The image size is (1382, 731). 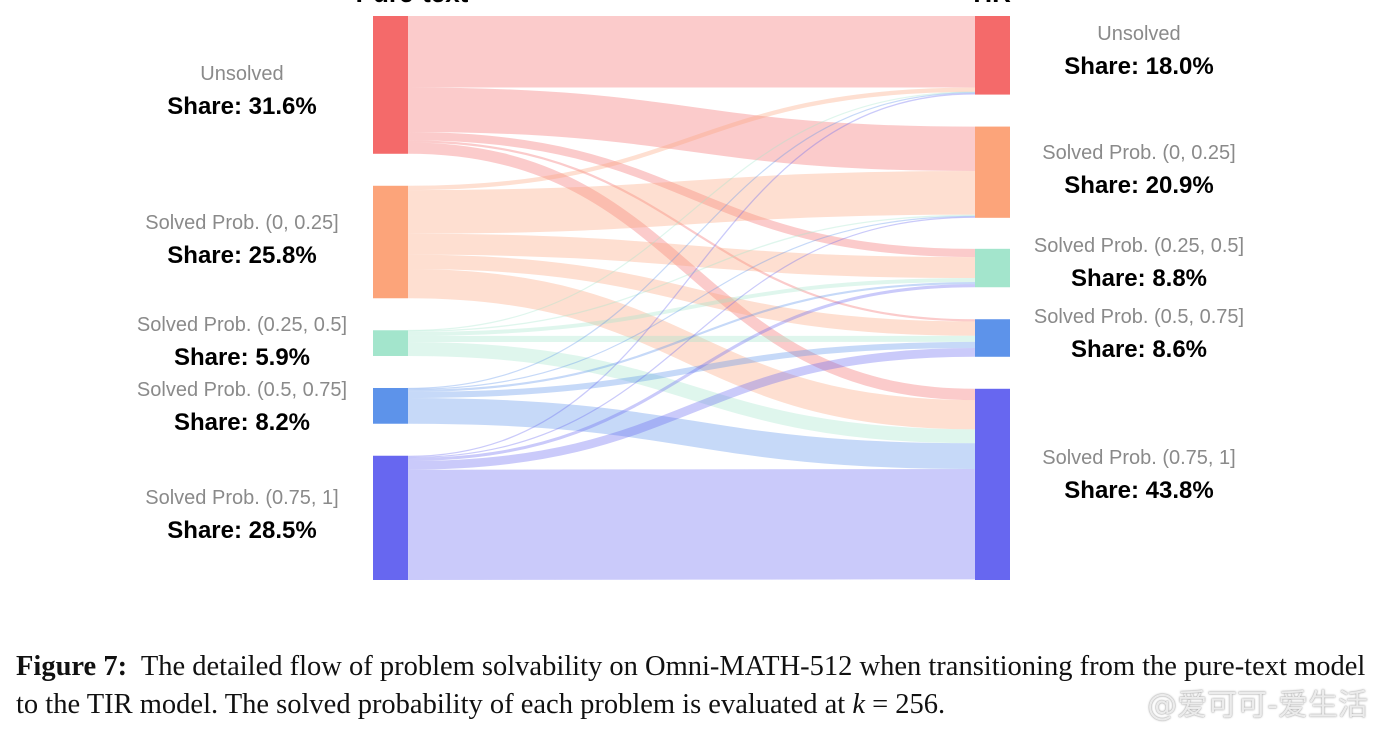 I want to click on left-node-share-4: Share: 28.5%, so click(x=241, y=530).